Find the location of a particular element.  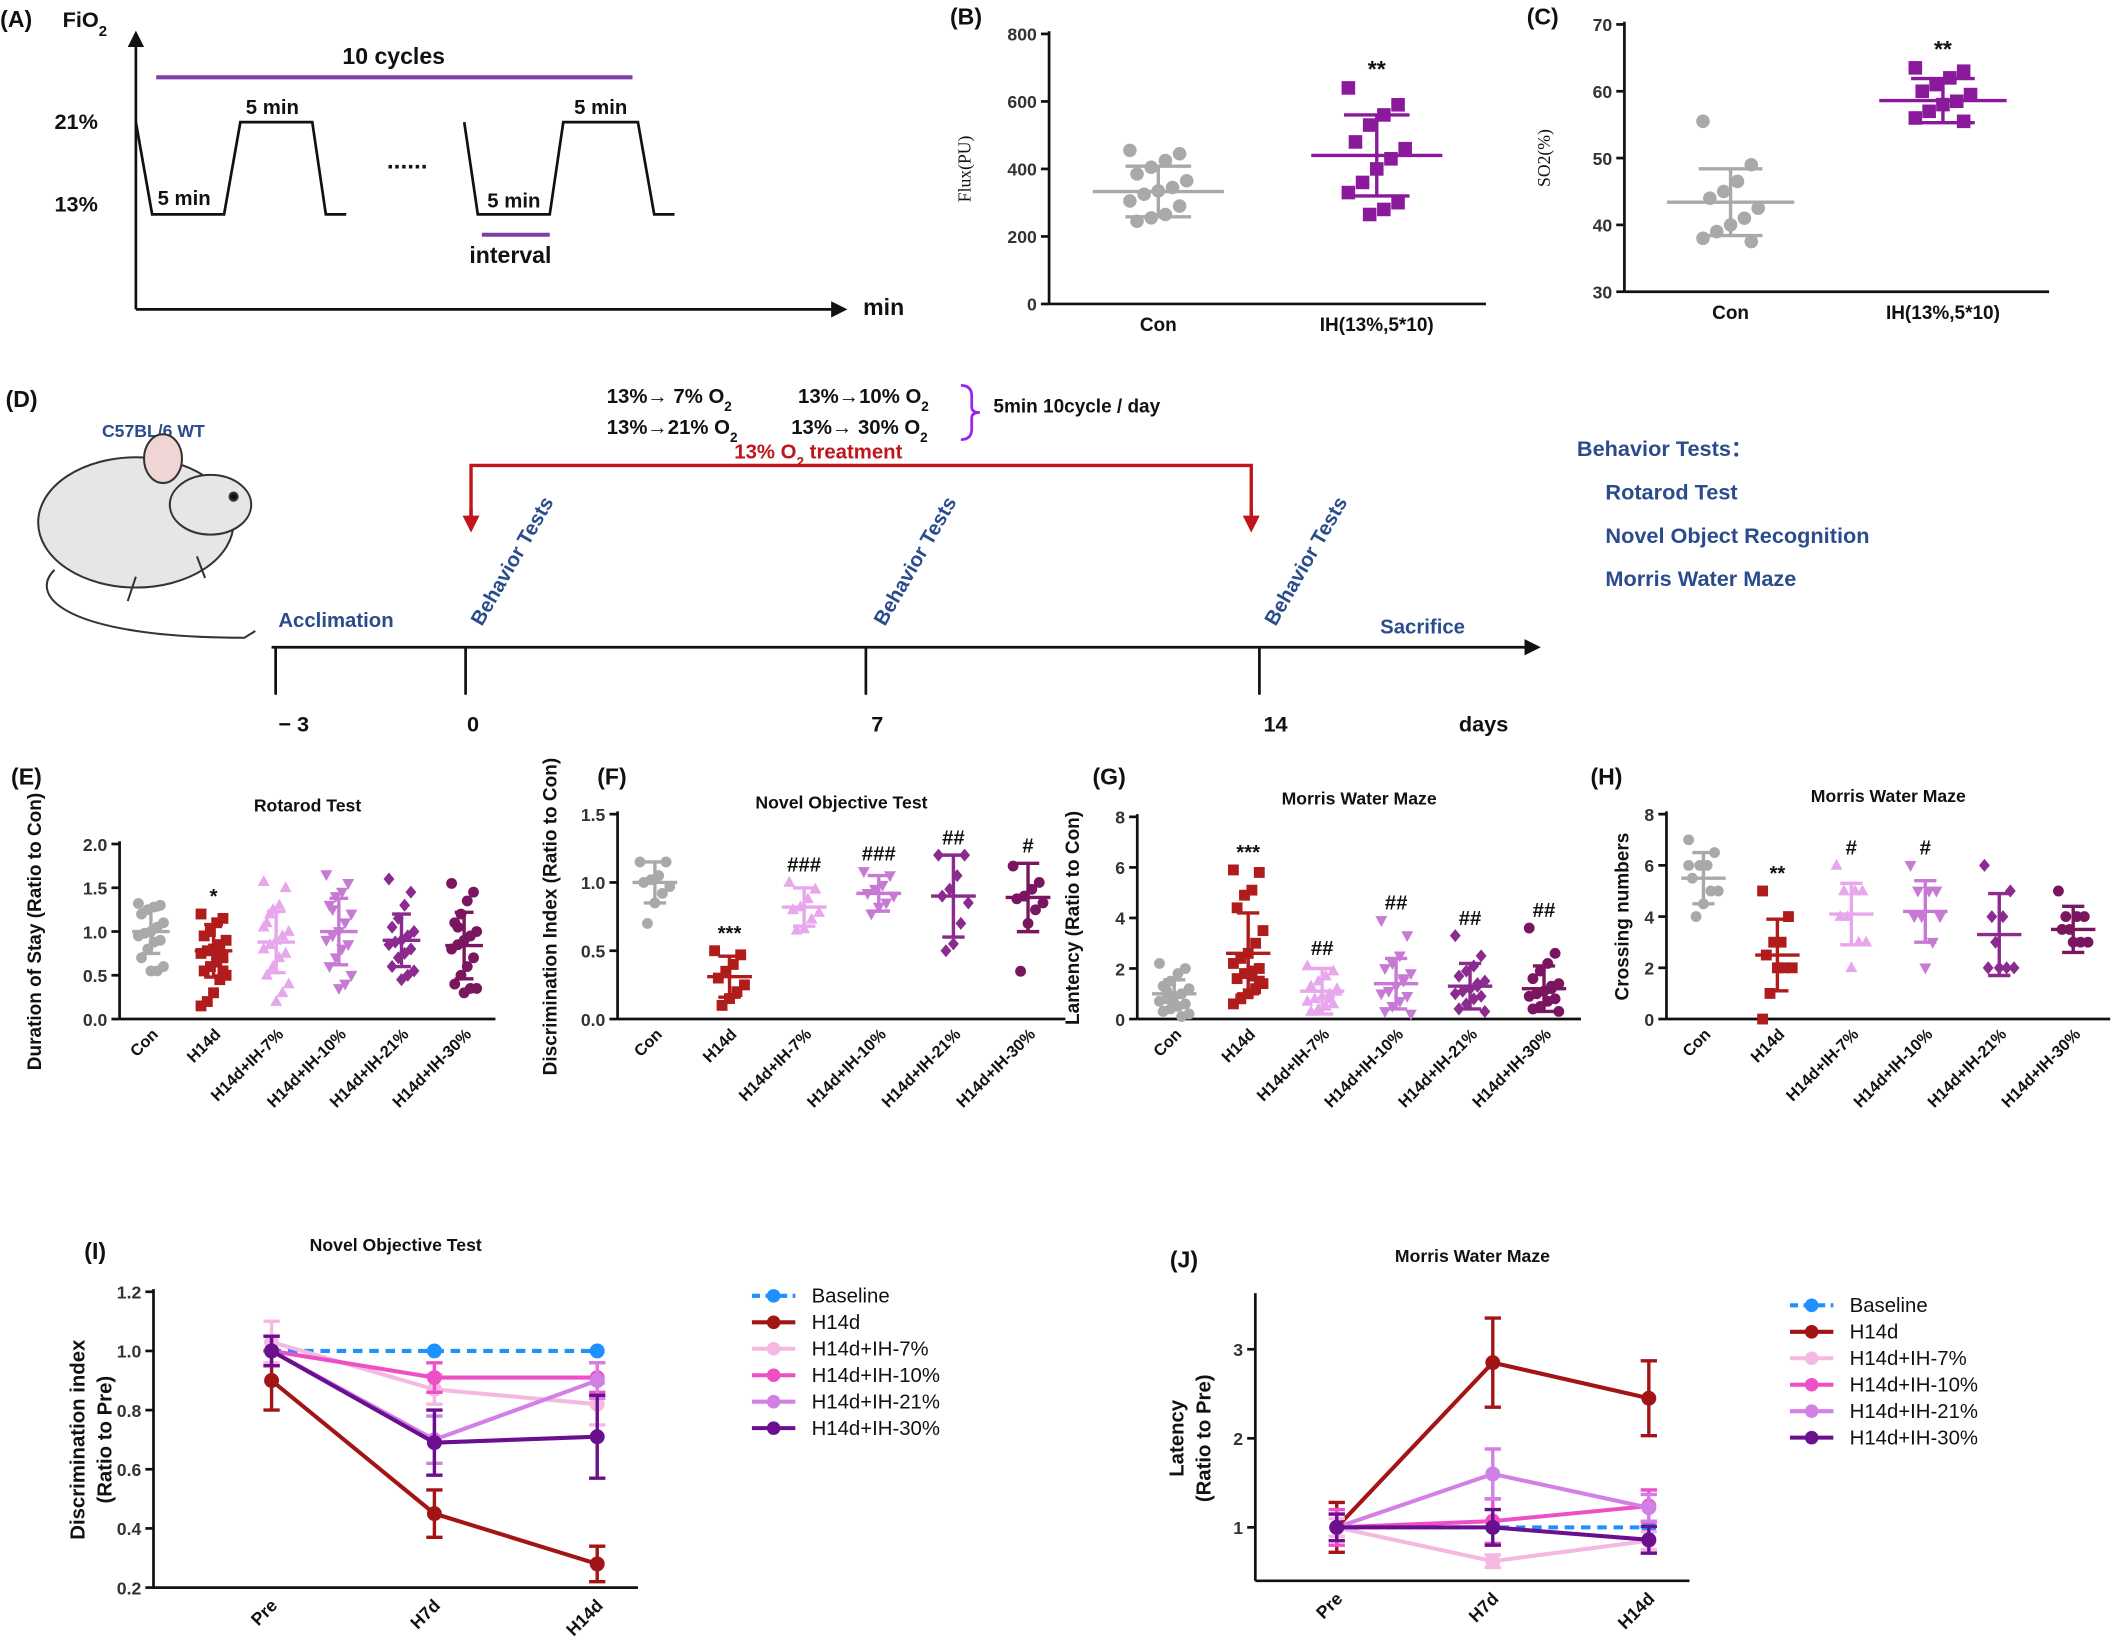

level: 21% is located at coordinates (75, 121).